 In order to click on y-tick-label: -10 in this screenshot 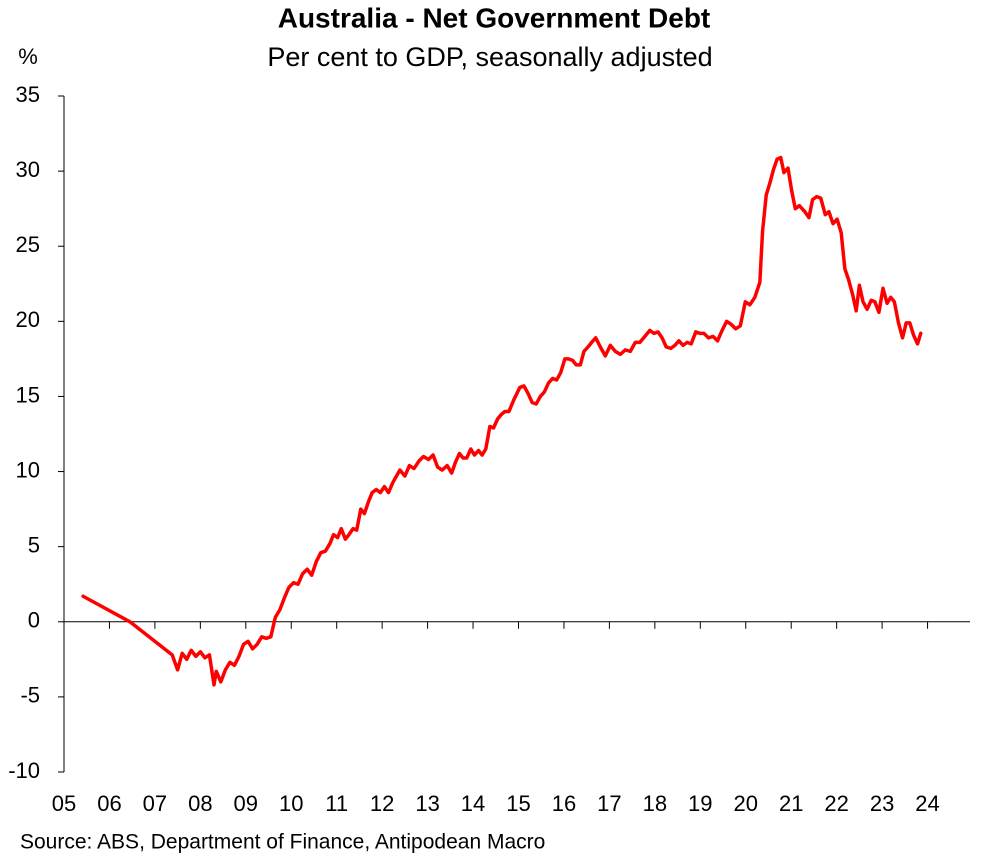, I will do `click(24, 770)`.